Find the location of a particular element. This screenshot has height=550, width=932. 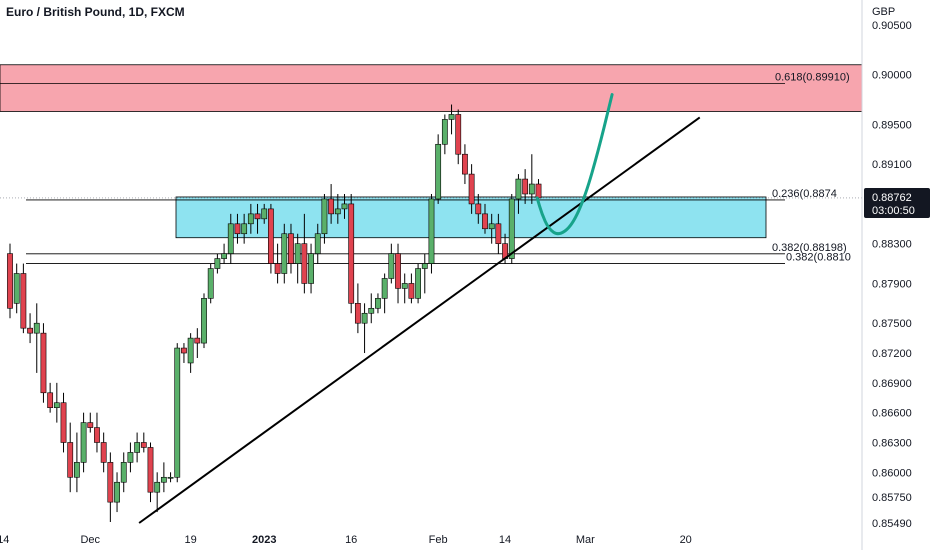

price-badge-bg is located at coordinates (897, 202).